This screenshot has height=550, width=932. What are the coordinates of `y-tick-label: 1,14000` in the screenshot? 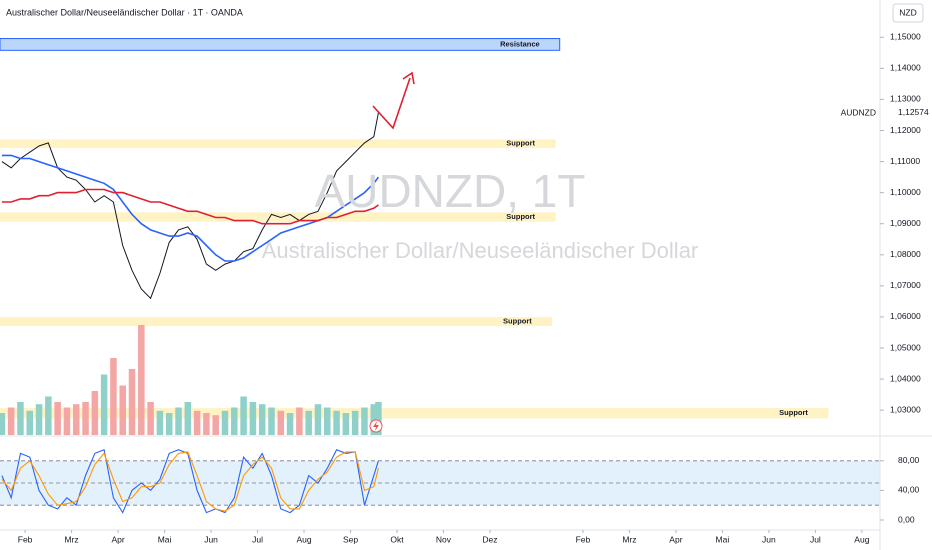 It's located at (905, 68).